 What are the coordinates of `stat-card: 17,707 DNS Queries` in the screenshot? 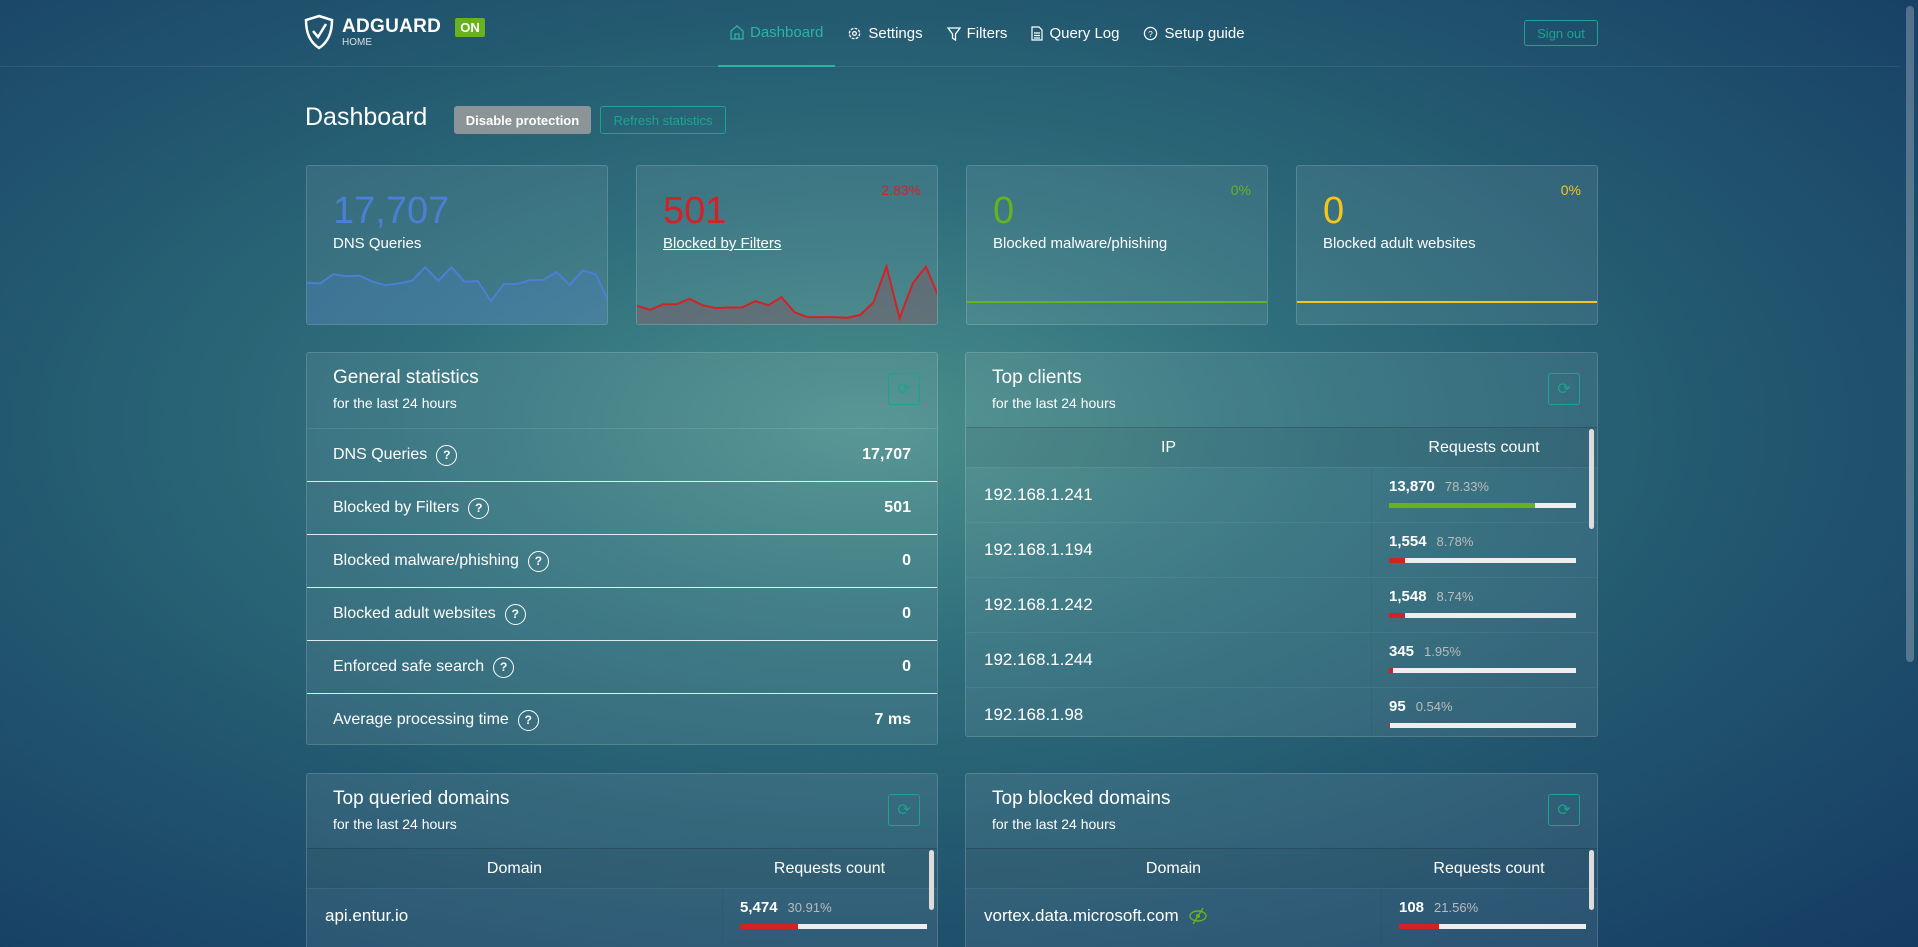 It's located at (457, 245).